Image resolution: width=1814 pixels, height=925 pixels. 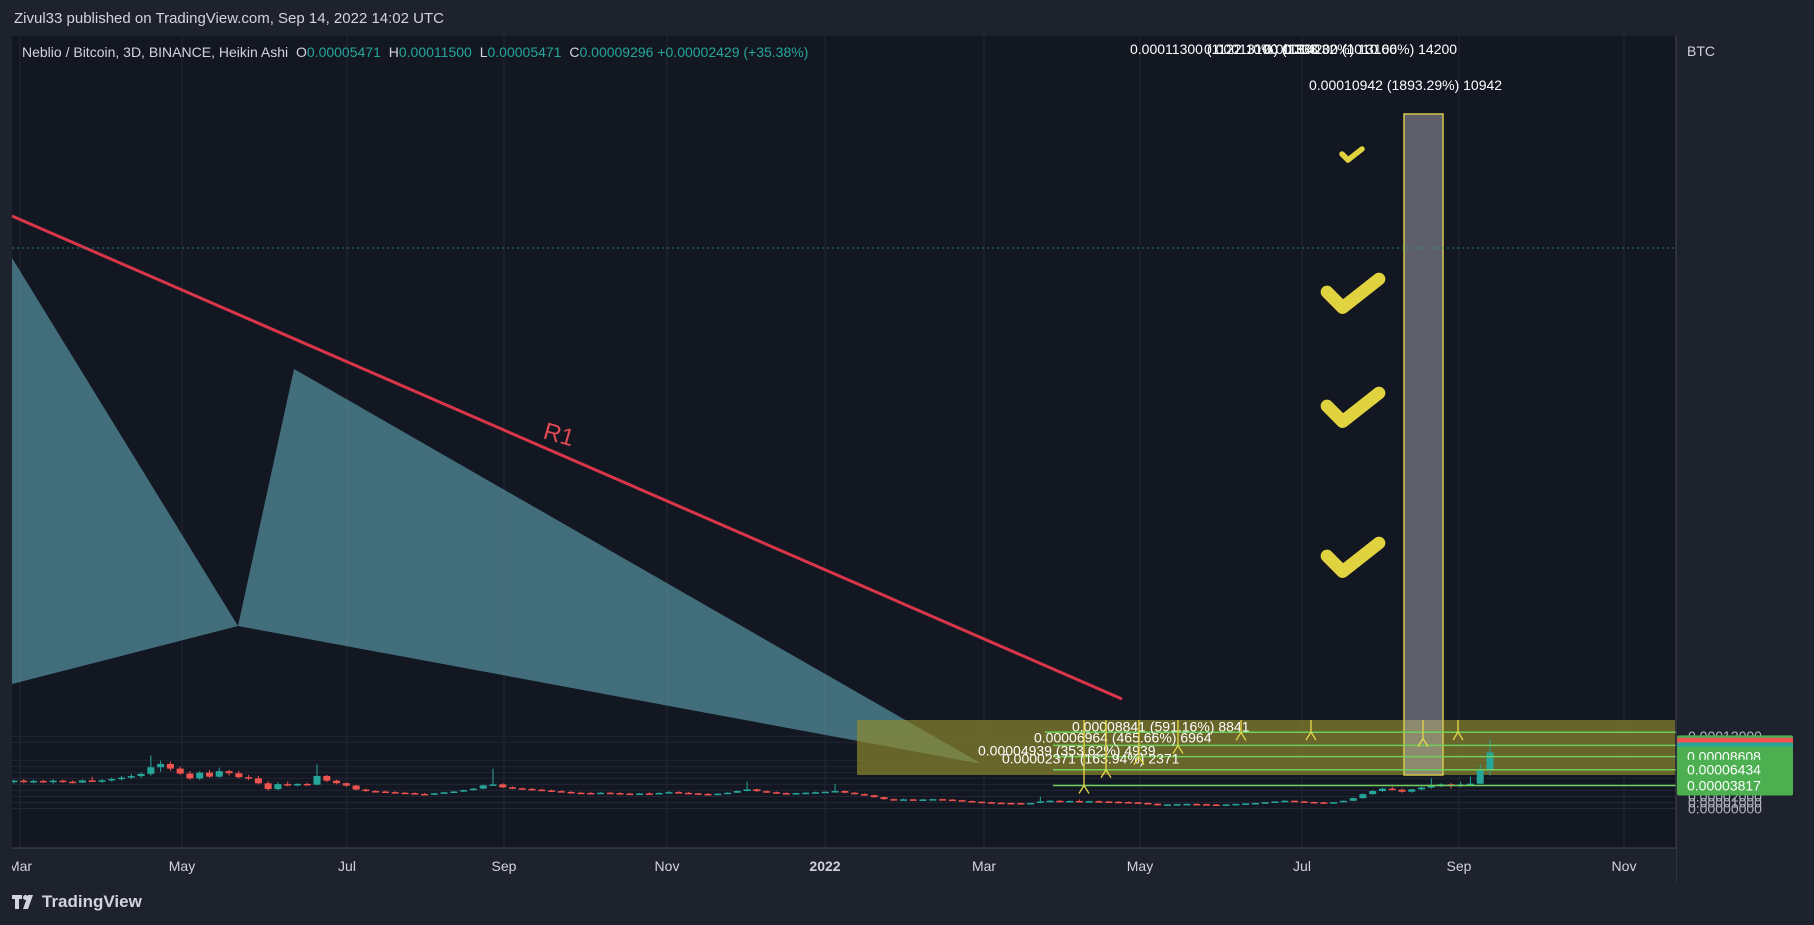 I want to click on tradingview-footer: TradingView, so click(x=77, y=902).